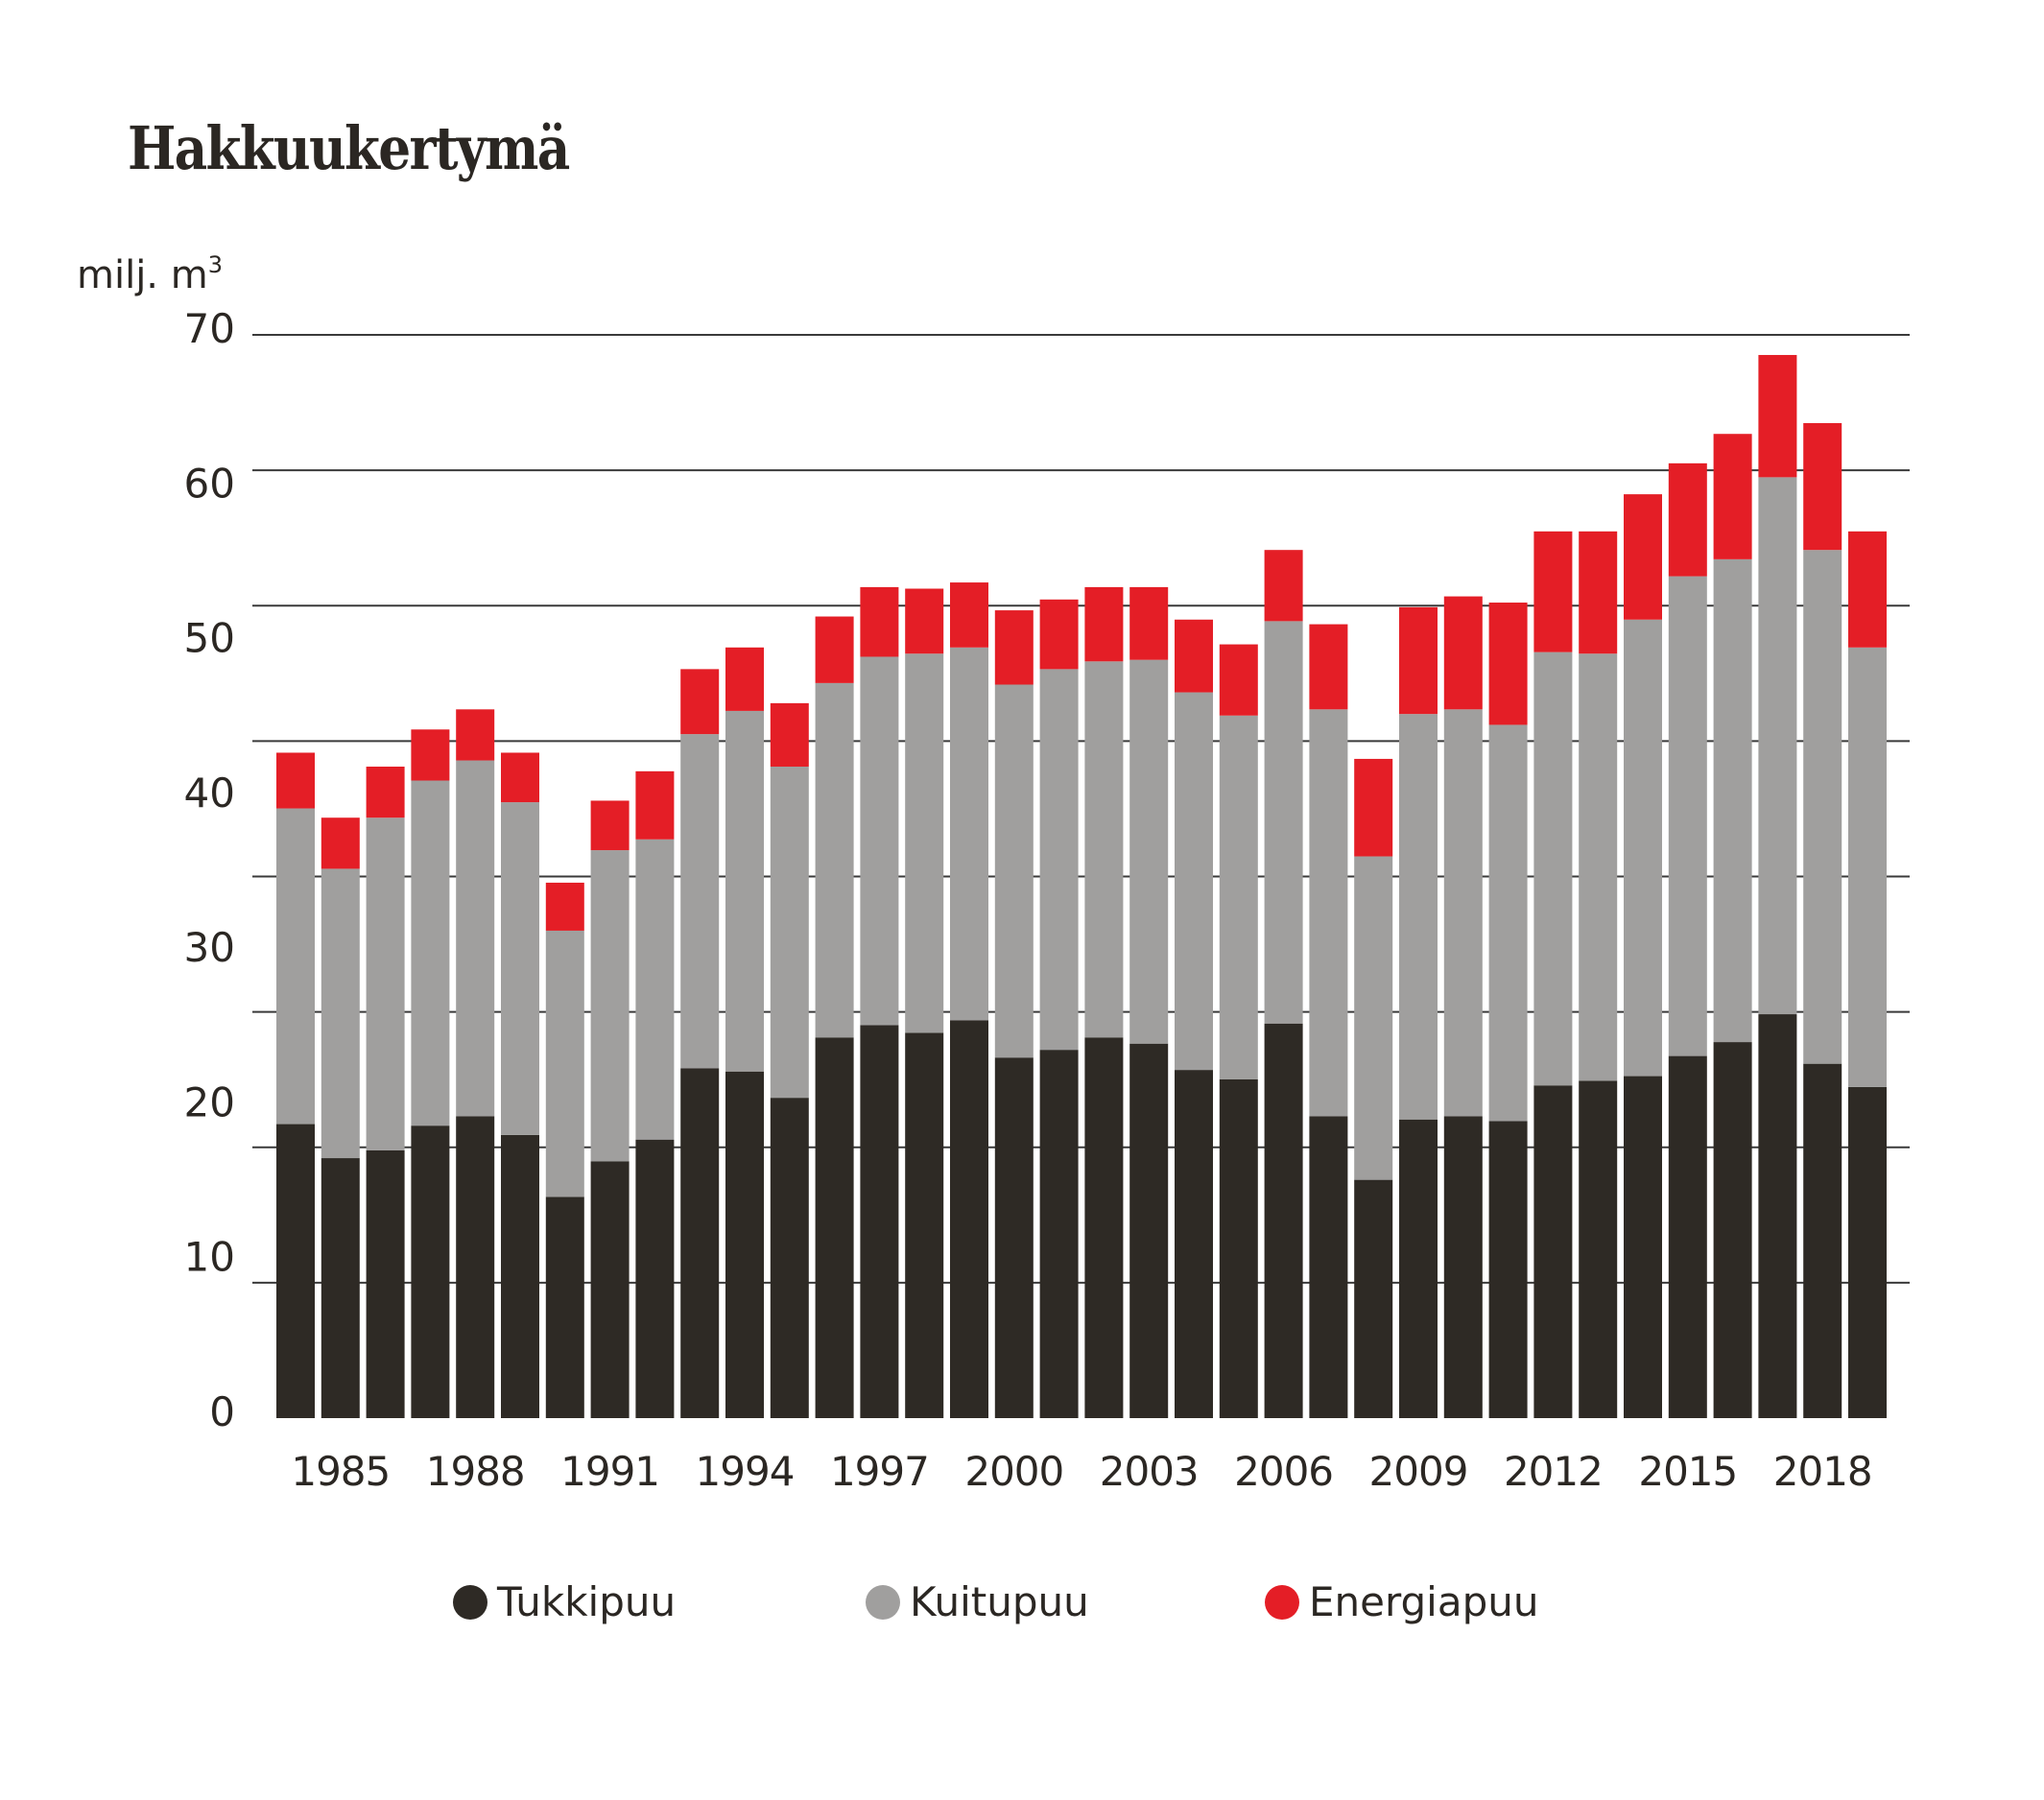 The width and height of the screenshot is (2044, 1800). What do you see at coordinates (610, 1289) in the screenshot?
I see `bar-tukkipuu-1991` at bounding box center [610, 1289].